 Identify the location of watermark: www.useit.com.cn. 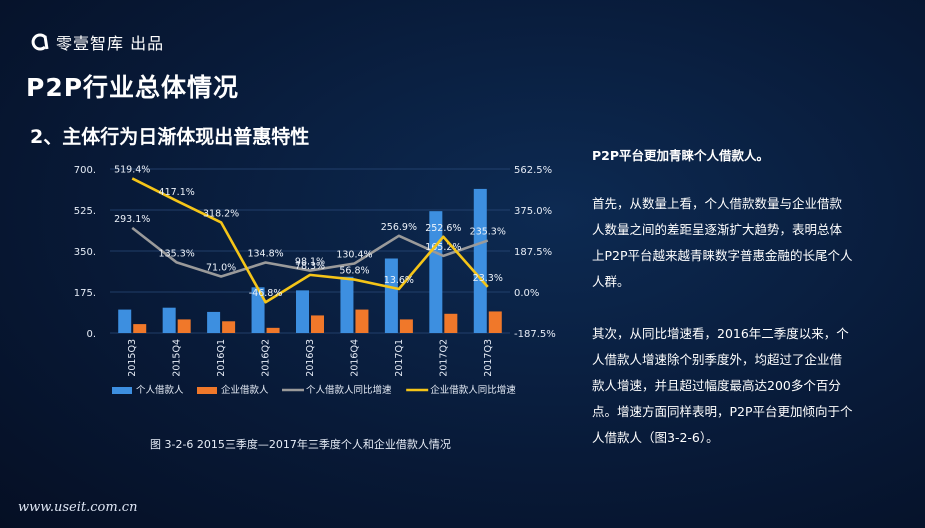
(78, 507).